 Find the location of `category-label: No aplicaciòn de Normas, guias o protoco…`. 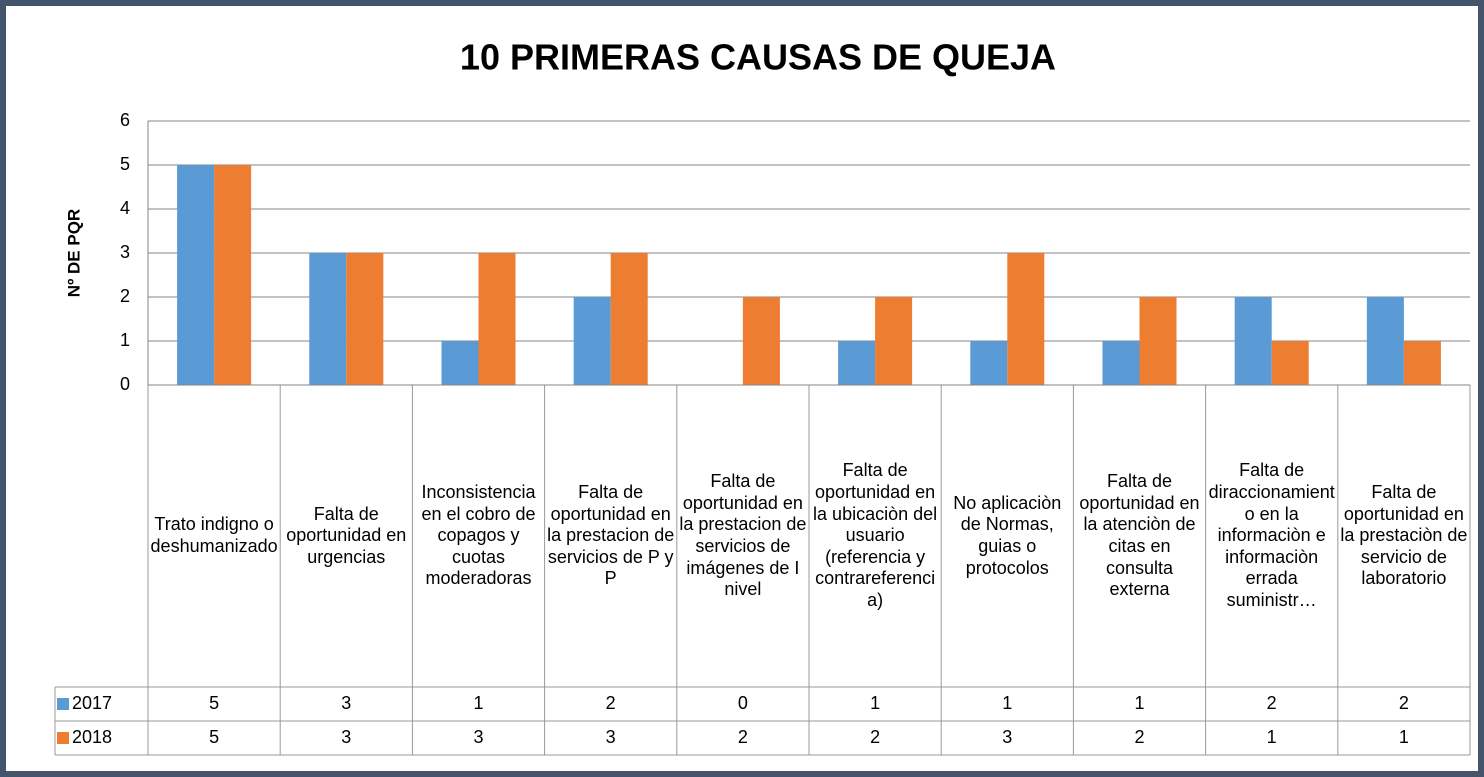

category-label: No aplicaciòn de Normas, guias o protoco… is located at coordinates (1007, 536).